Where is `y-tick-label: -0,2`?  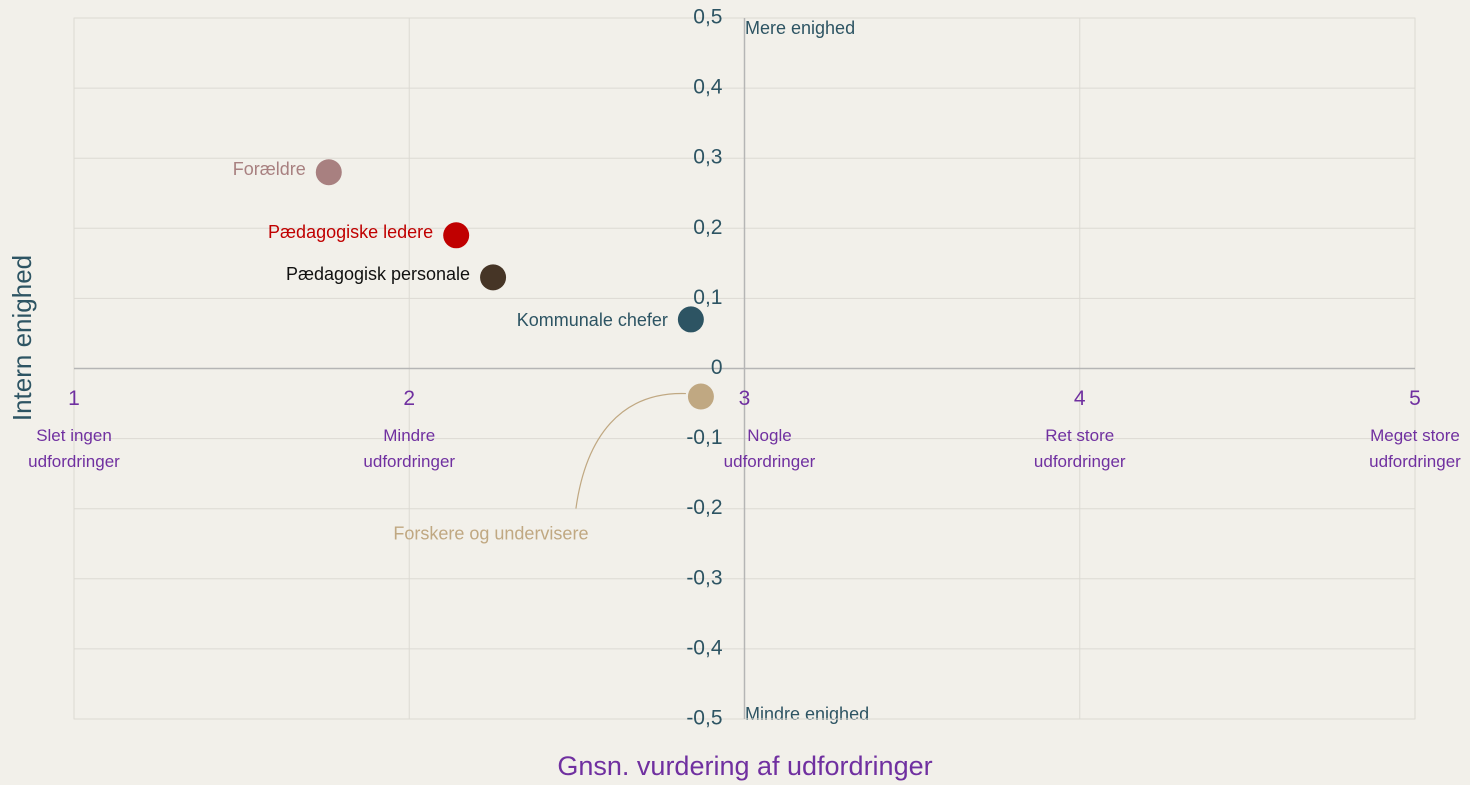 y-tick-label: -0,2 is located at coordinates (704, 507).